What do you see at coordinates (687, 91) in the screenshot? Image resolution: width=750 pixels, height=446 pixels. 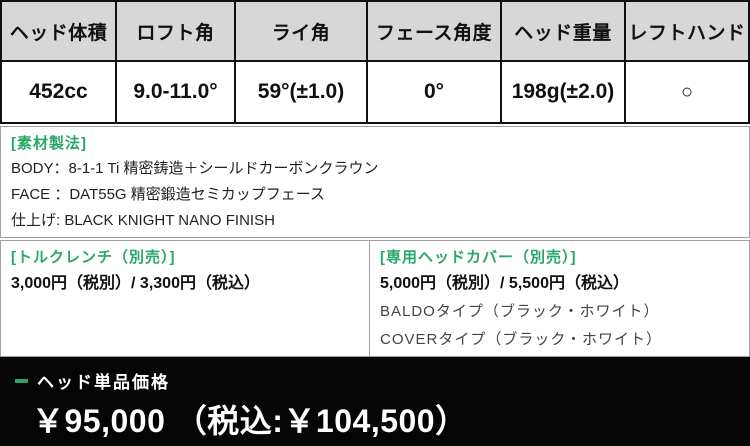 I see `spec-value-left-hand-circle: ○` at bounding box center [687, 91].